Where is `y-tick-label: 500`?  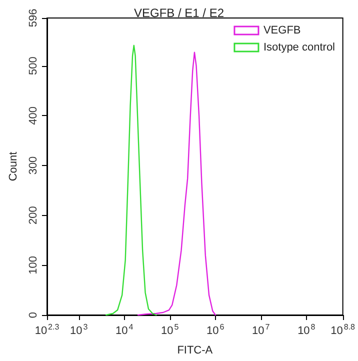
y-tick-label: 500 is located at coordinates (34, 66).